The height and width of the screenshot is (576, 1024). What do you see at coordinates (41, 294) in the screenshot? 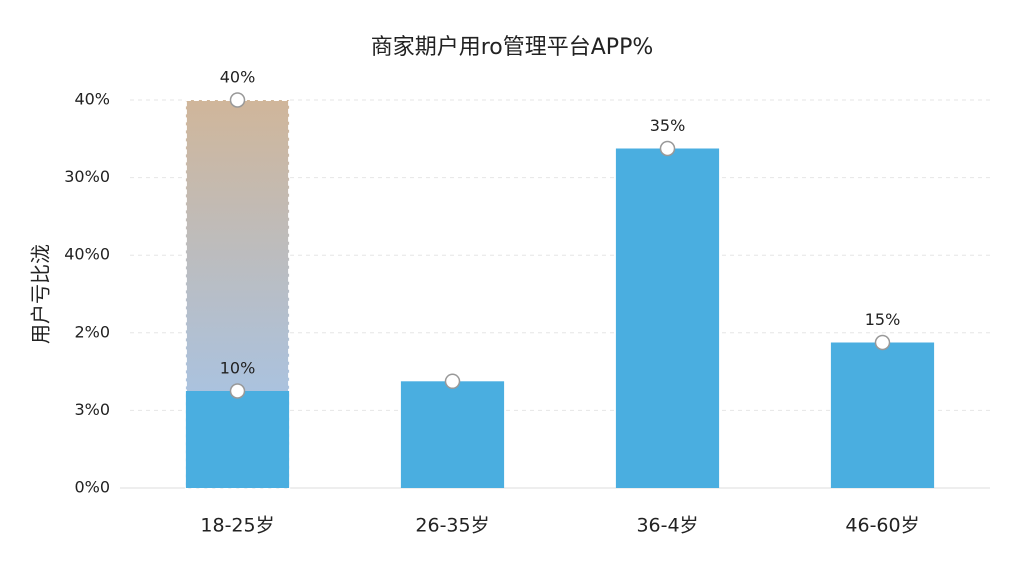
I see `y-axis-label: 用户亏比泷` at bounding box center [41, 294].